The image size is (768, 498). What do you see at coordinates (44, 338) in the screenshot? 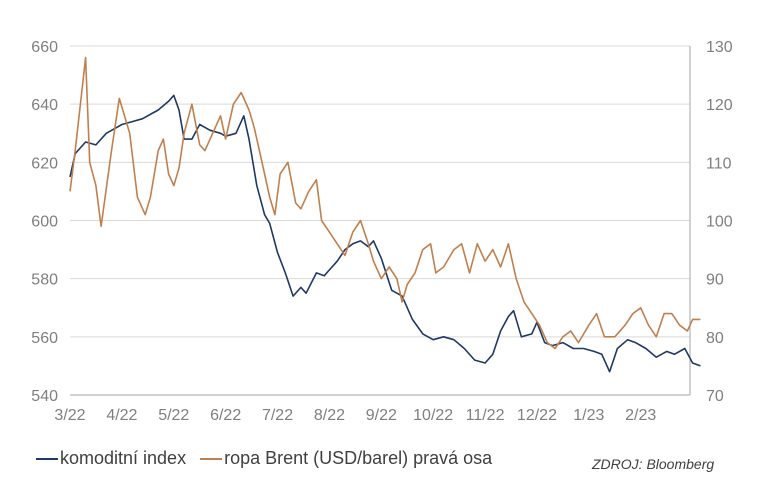
I see `left-tick-label: 560` at bounding box center [44, 338].